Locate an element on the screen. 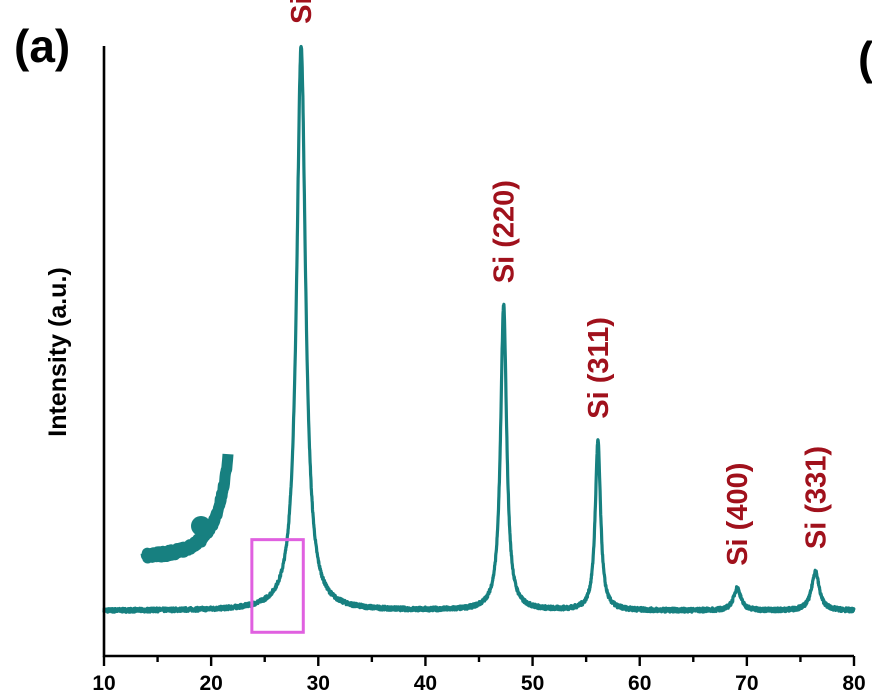 This screenshot has height=696, width=872. x-ticks: 10 20 30 40 50 60 70 80 is located at coordinates (479, 675).